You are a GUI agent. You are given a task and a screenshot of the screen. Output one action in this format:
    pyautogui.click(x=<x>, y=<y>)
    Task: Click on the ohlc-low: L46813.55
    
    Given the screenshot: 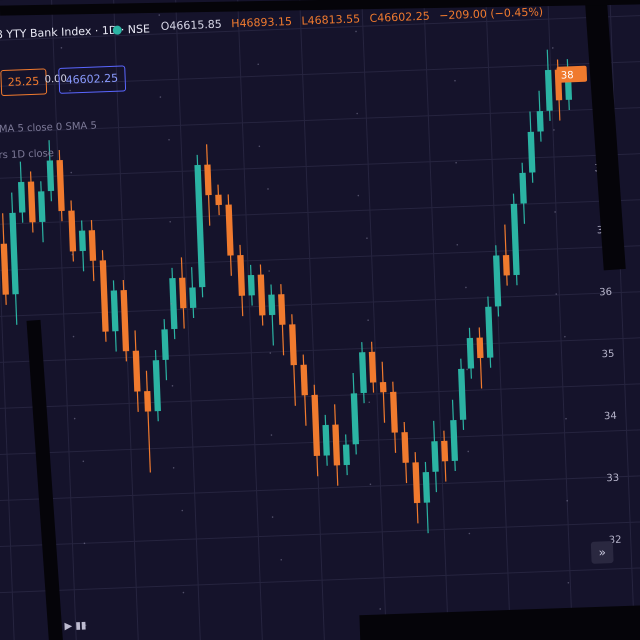 What is the action you would take?
    pyautogui.click(x=331, y=20)
    